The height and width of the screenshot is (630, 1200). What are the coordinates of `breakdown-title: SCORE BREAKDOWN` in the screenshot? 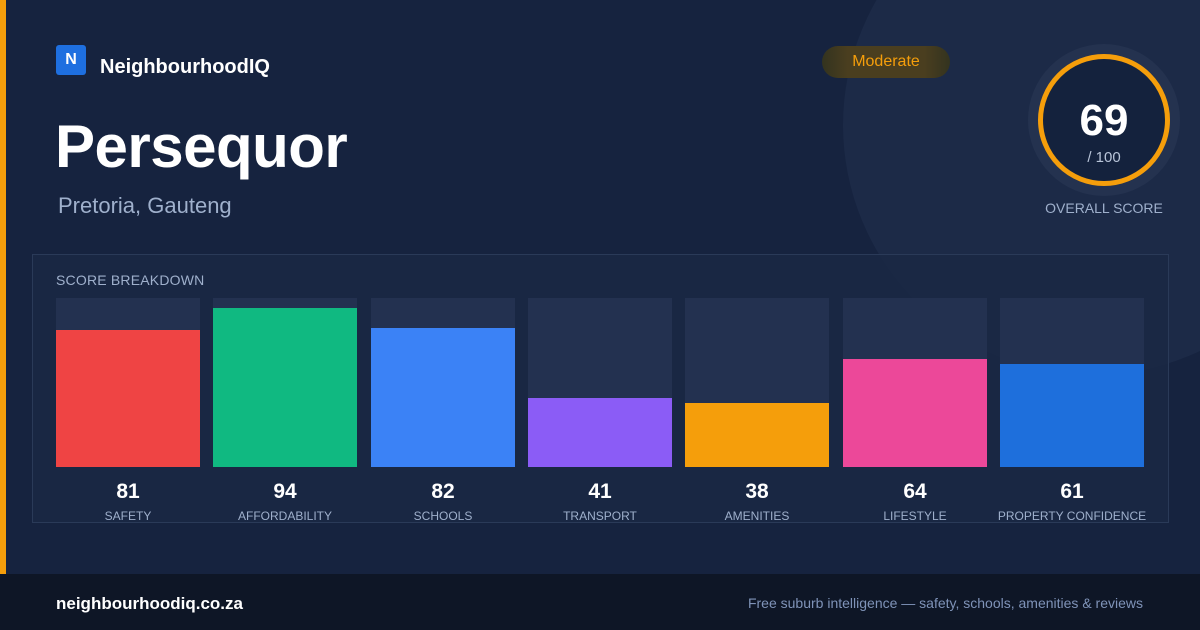 It's located at (130, 280).